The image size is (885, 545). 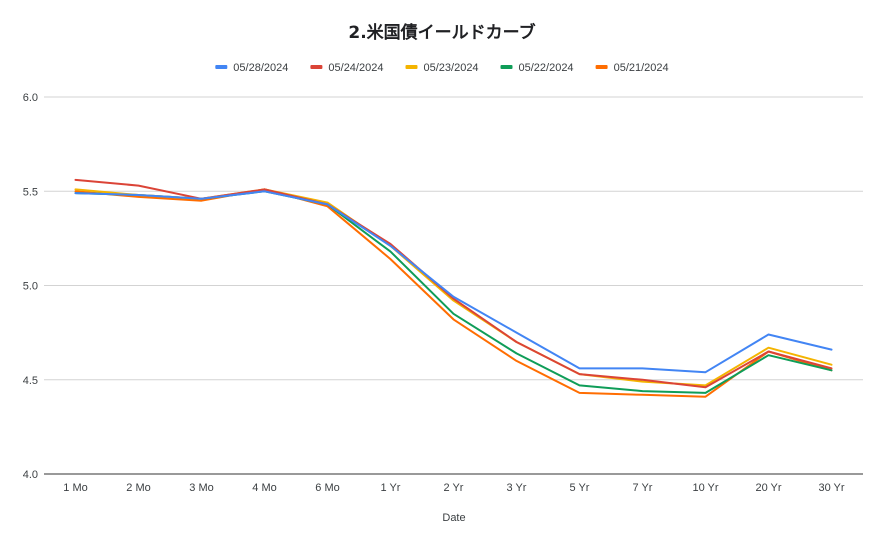 What do you see at coordinates (30, 381) in the screenshot?
I see `y-tick-label: 4.5` at bounding box center [30, 381].